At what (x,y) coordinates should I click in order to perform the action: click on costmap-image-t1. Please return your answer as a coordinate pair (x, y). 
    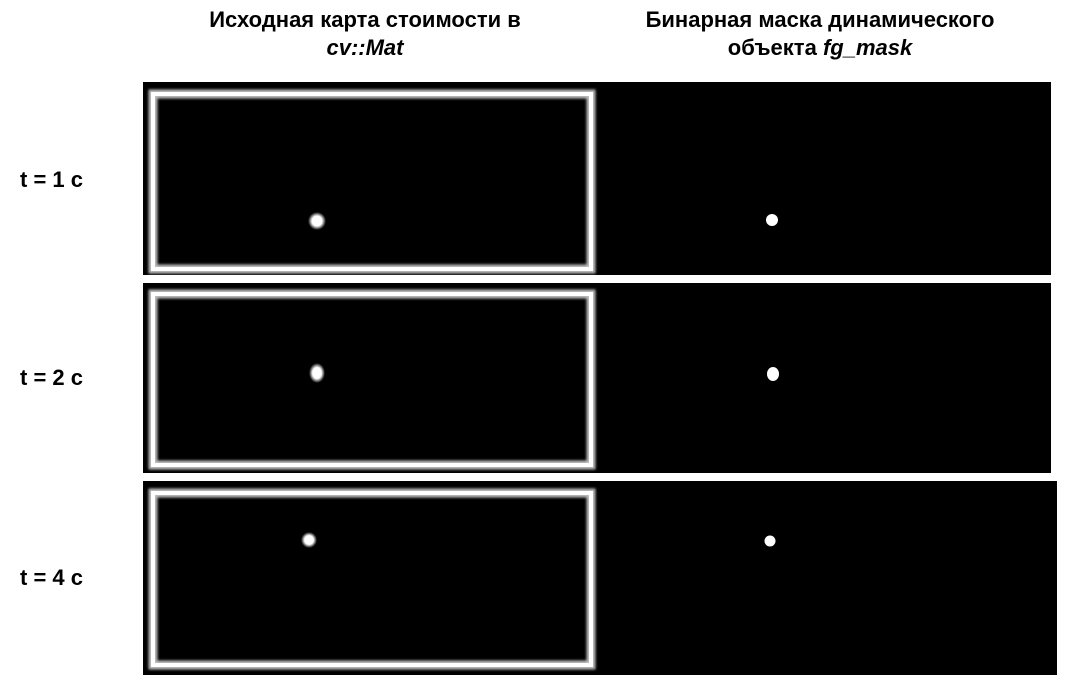
    Looking at the image, I should click on (372, 181).